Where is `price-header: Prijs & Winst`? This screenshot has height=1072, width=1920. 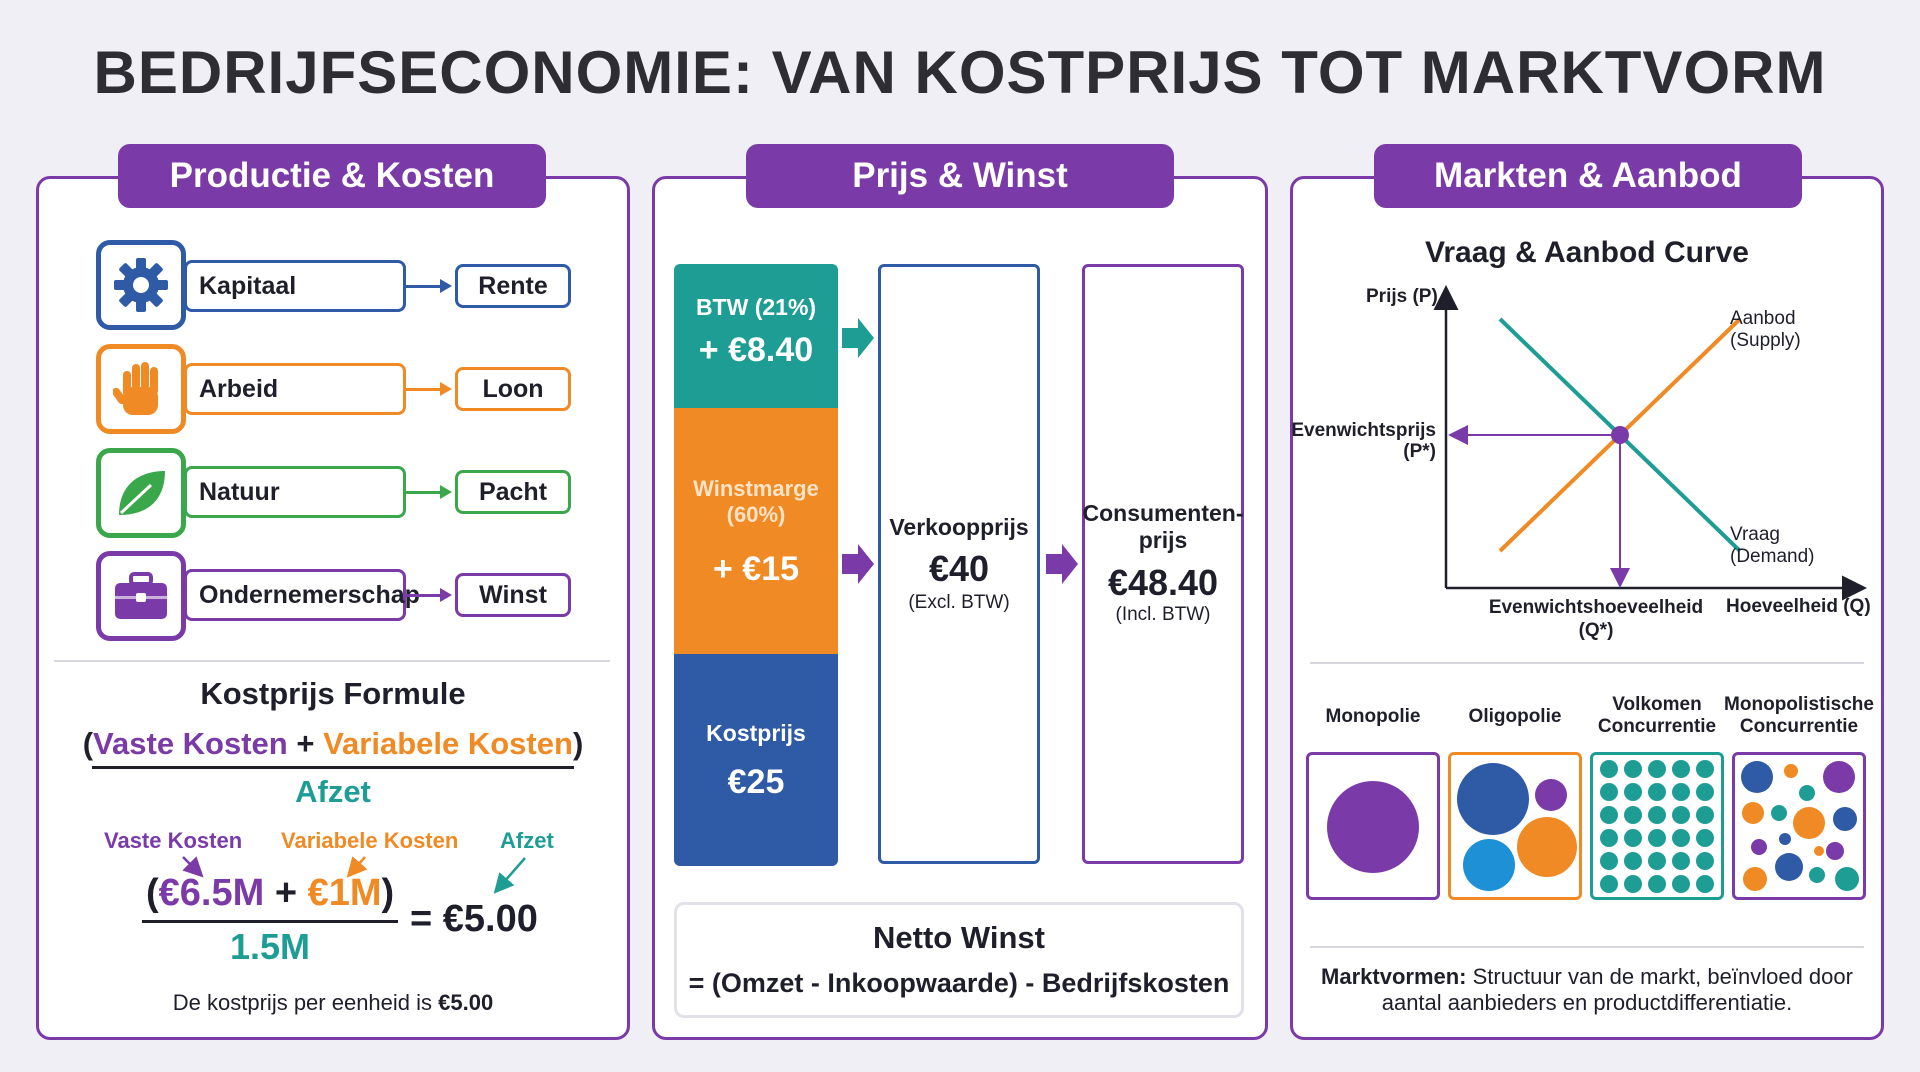
price-header: Prijs & Winst is located at coordinates (960, 176).